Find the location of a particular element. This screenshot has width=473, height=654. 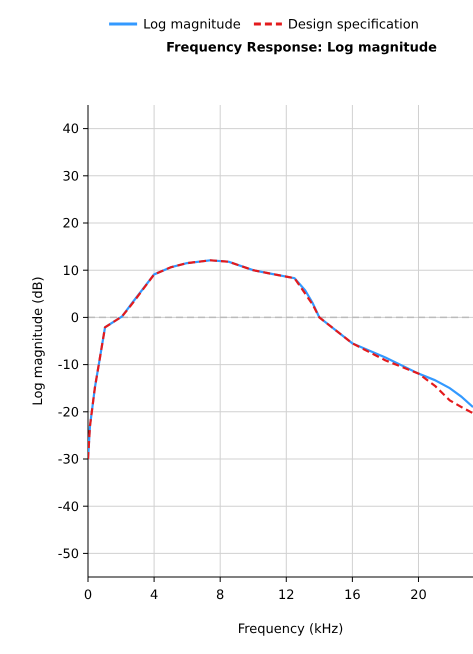

x-tick-label: 4 is located at coordinates (154, 595).